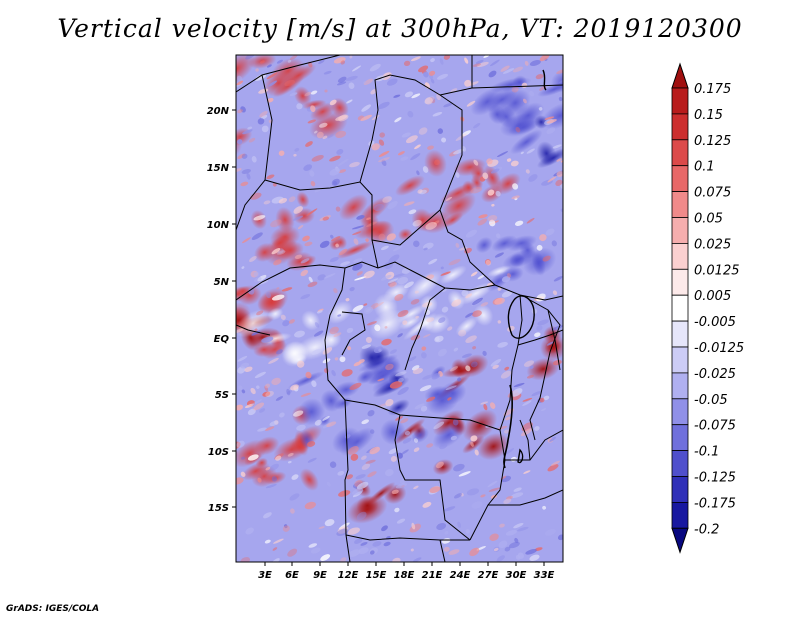 The height and width of the screenshot is (618, 800). Describe the element at coordinates (222, 339) in the screenshot. I see `lat-tick-label: EQ` at that location.